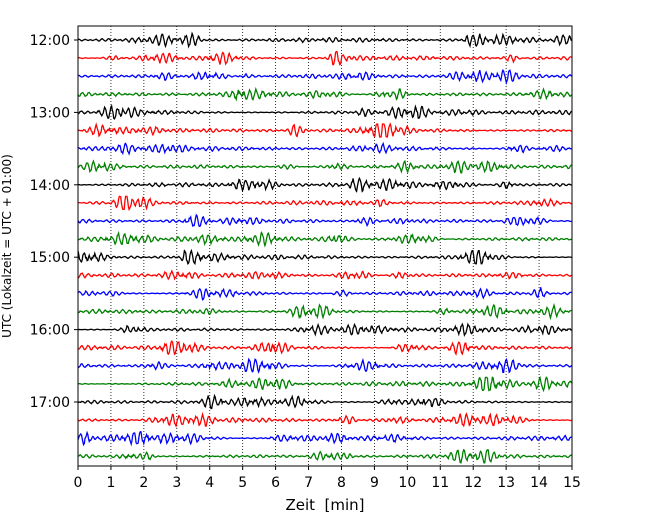 Image resolution: width=650 pixels, height=520 pixels. What do you see at coordinates (407, 483) in the screenshot?
I see `x-tick-label: 10` at bounding box center [407, 483].